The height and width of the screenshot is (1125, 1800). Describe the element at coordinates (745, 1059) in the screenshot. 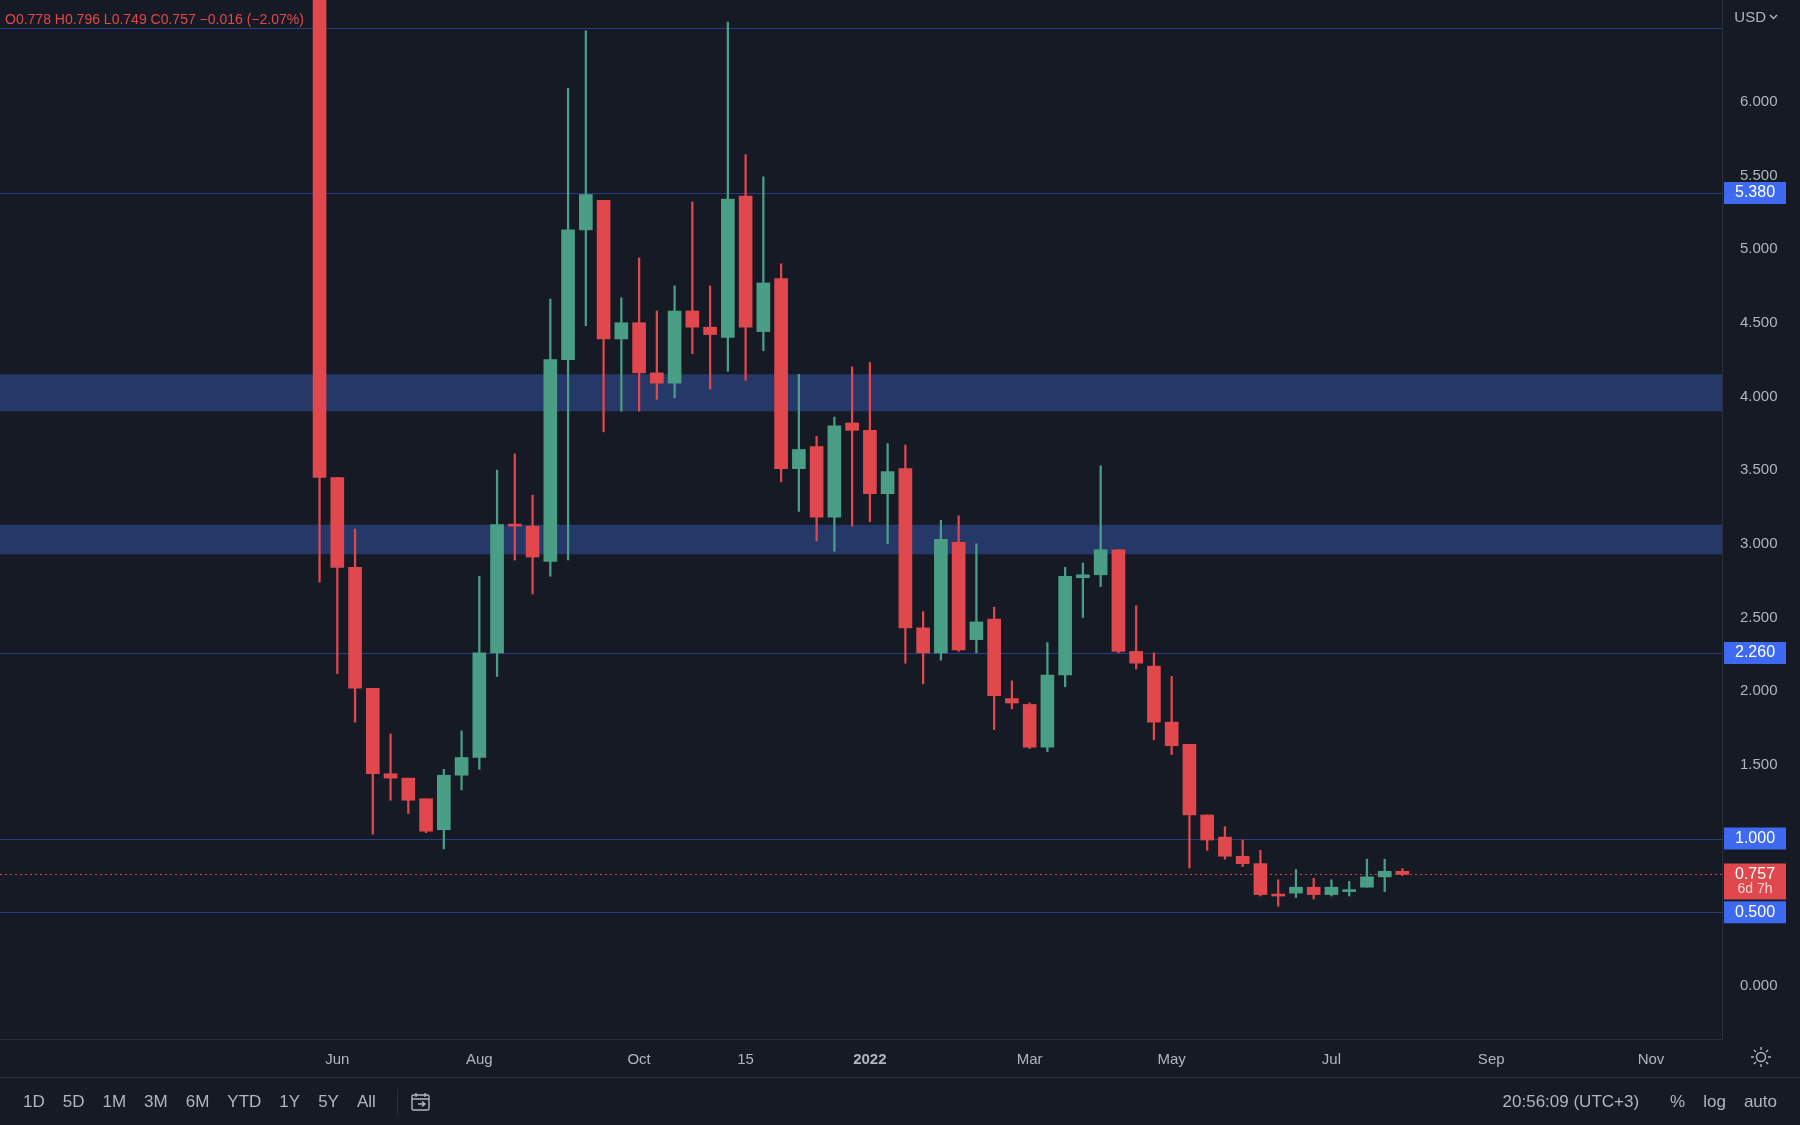

I see `x-tick-label: 15` at that location.